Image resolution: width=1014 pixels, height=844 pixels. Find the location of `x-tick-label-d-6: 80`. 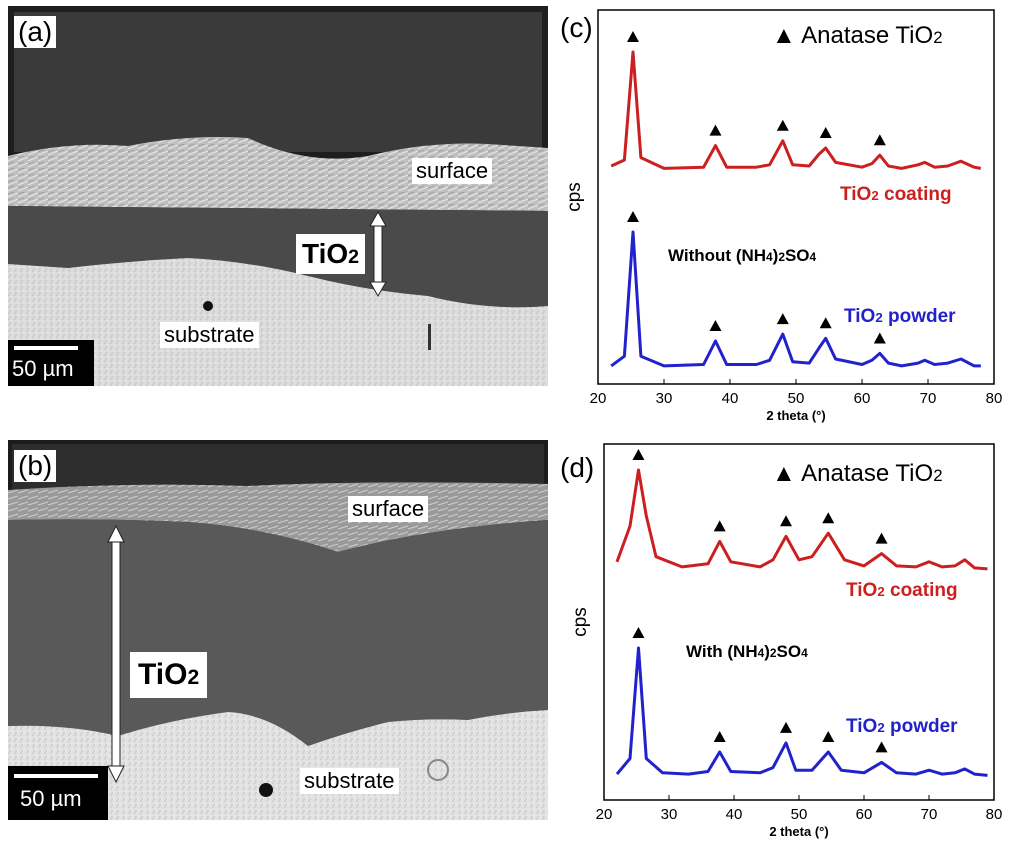

x-tick-label-d-6: 80 is located at coordinates (994, 814).